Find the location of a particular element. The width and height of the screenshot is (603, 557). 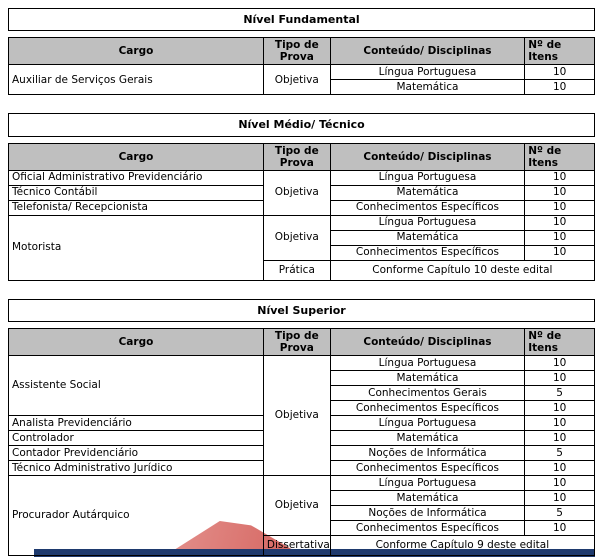

cargo-cell: Analista Previdenciário is located at coordinates (136, 422).